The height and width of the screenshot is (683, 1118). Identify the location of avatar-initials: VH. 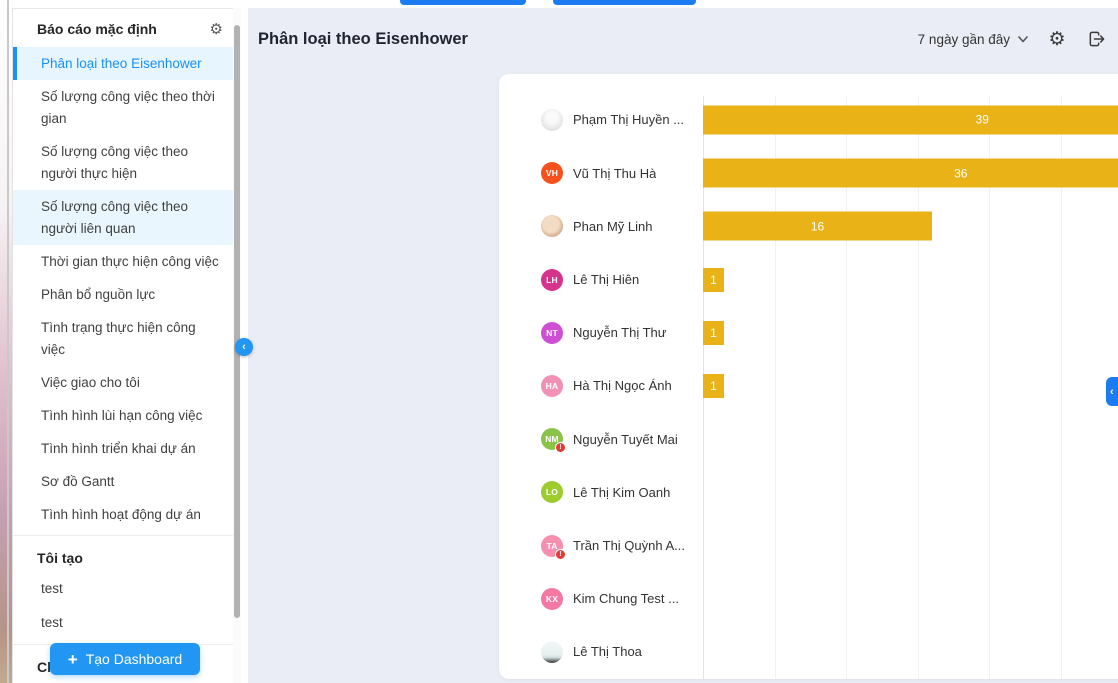
(552, 173).